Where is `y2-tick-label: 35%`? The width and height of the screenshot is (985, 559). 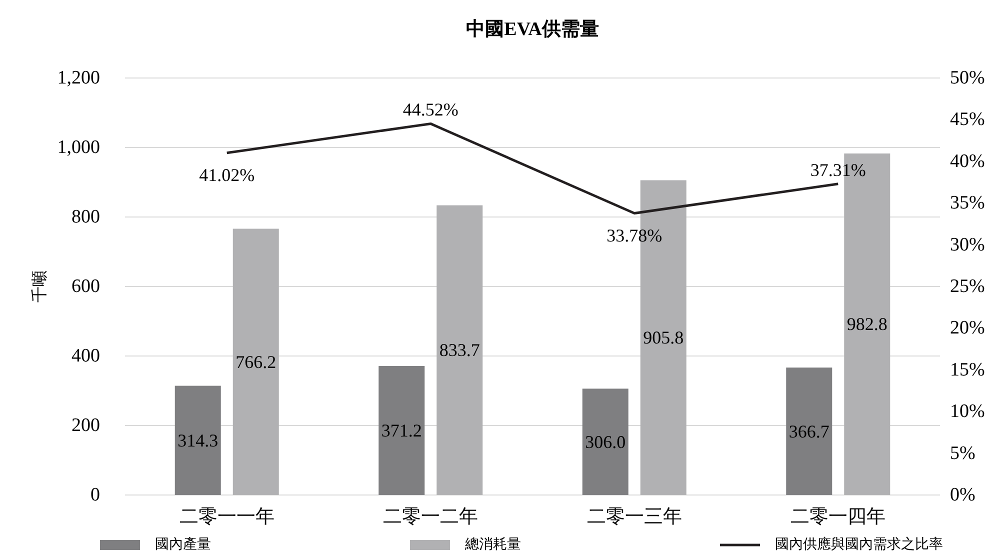 y2-tick-label: 35% is located at coordinates (967, 203).